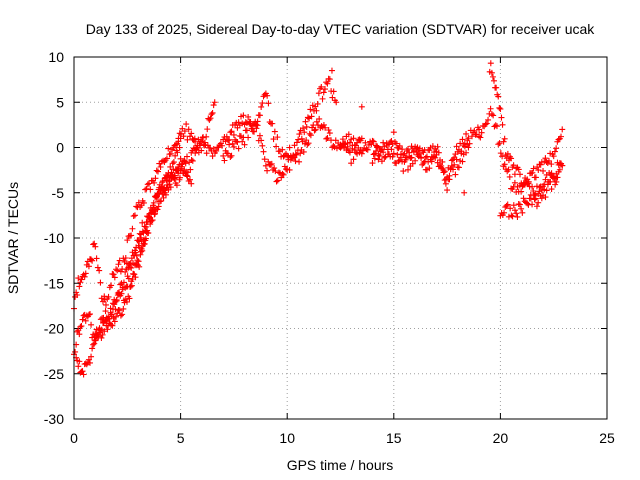 This screenshot has height=480, width=640. Describe the element at coordinates (58, 193) in the screenshot. I see `y-tick-label: -5` at that location.